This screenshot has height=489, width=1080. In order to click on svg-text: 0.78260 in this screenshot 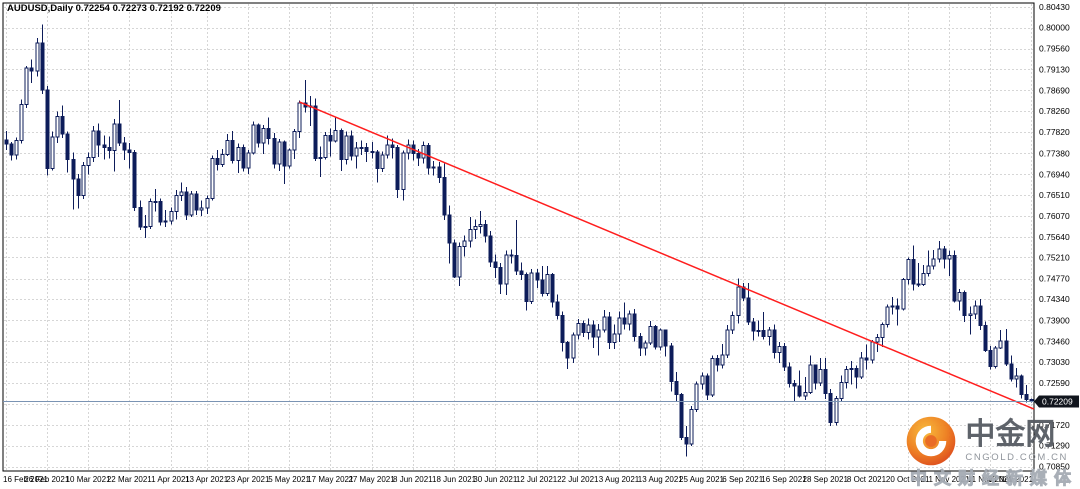, I will do `click(1054, 111)`.